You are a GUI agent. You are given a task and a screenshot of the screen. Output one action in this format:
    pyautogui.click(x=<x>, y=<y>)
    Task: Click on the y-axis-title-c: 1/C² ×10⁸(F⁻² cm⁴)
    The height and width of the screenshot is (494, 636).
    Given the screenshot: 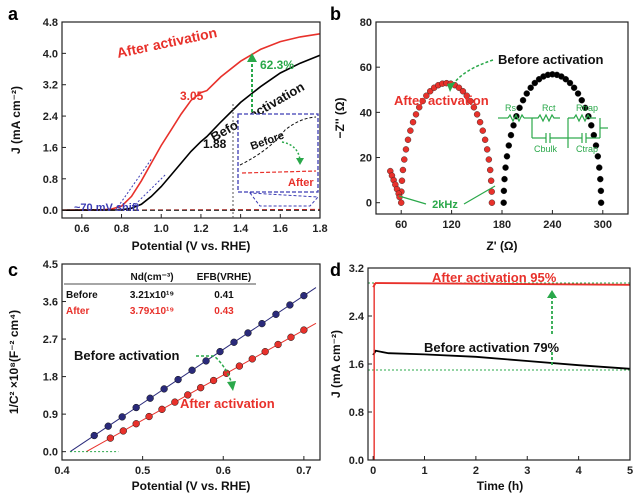 What is the action you would take?
    pyautogui.click(x=14, y=362)
    